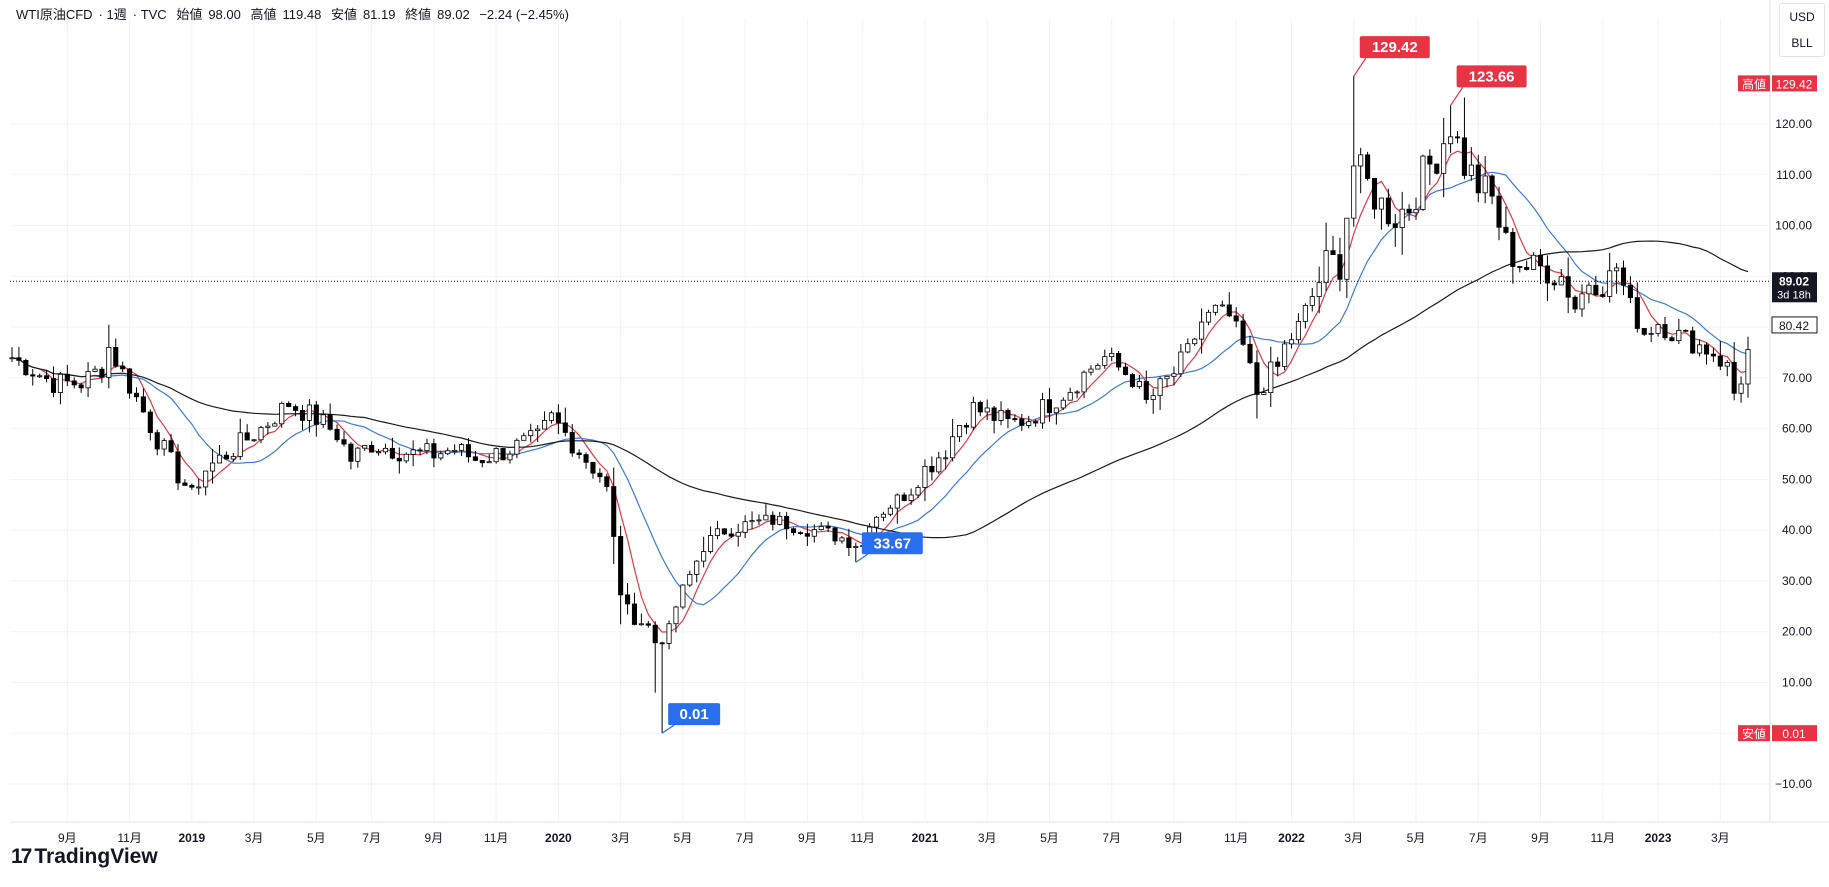 Image resolution: width=1829 pixels, height=887 pixels. Describe the element at coordinates (668, 729) in the screenshot. I see `annotation-leader` at that location.